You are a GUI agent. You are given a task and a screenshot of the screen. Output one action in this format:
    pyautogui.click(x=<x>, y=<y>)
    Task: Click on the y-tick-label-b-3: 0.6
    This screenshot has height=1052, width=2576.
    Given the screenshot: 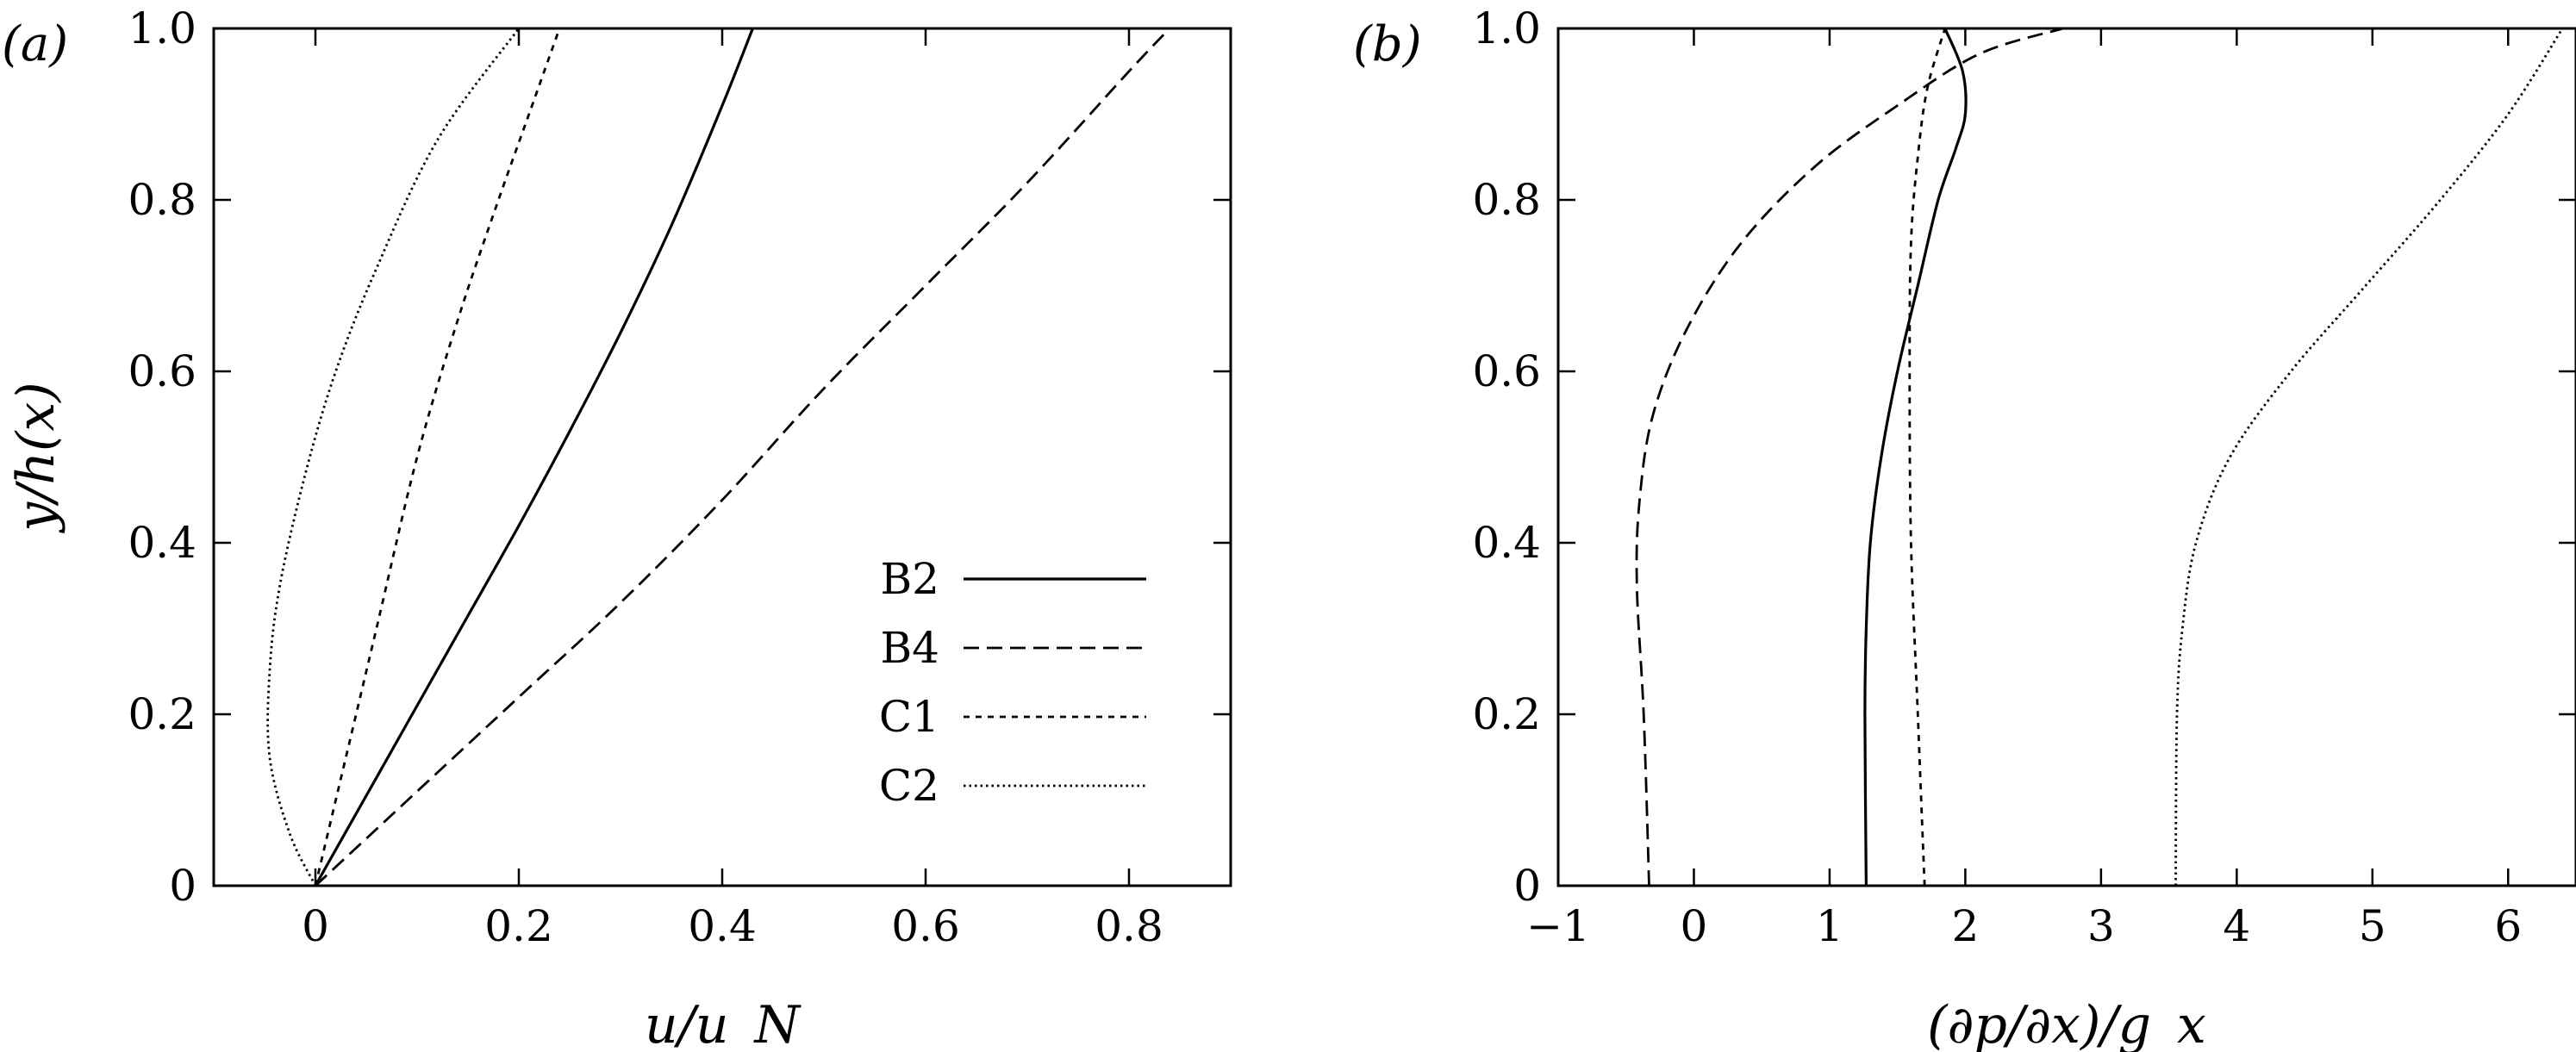 What is the action you would take?
    pyautogui.click(x=1506, y=371)
    